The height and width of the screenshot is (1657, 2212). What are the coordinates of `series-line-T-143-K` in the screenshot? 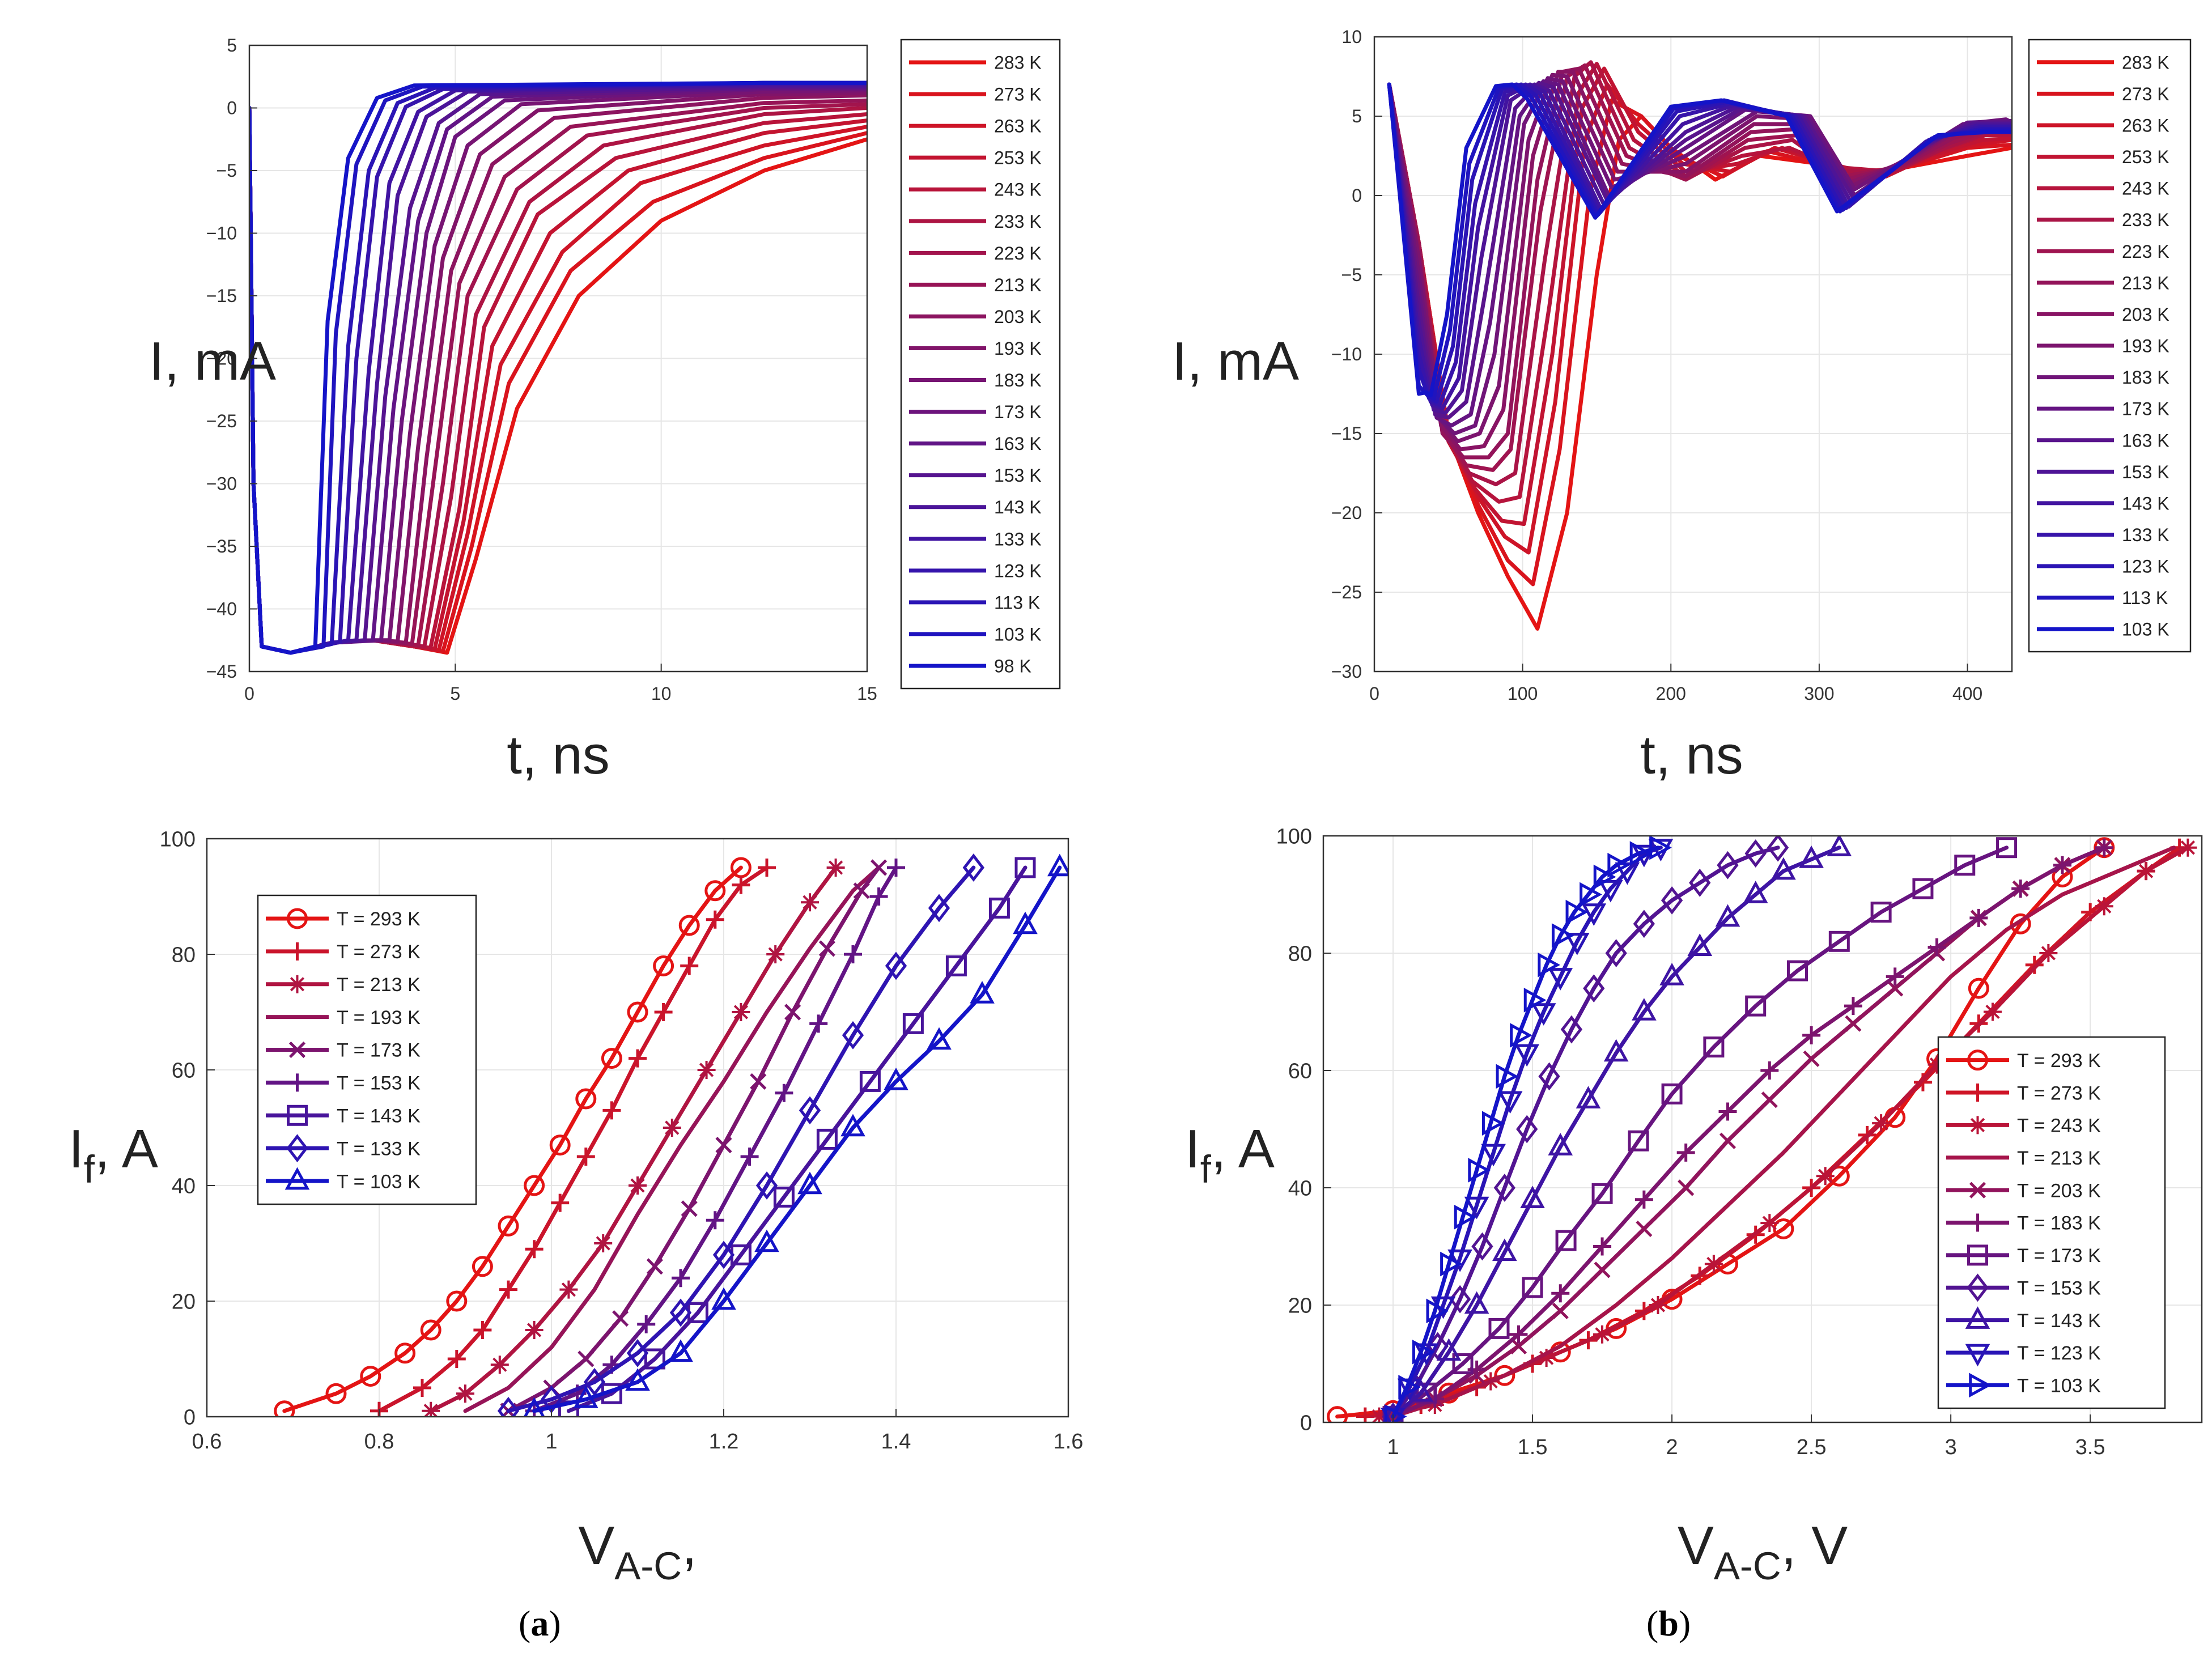 It's located at (1616, 1132).